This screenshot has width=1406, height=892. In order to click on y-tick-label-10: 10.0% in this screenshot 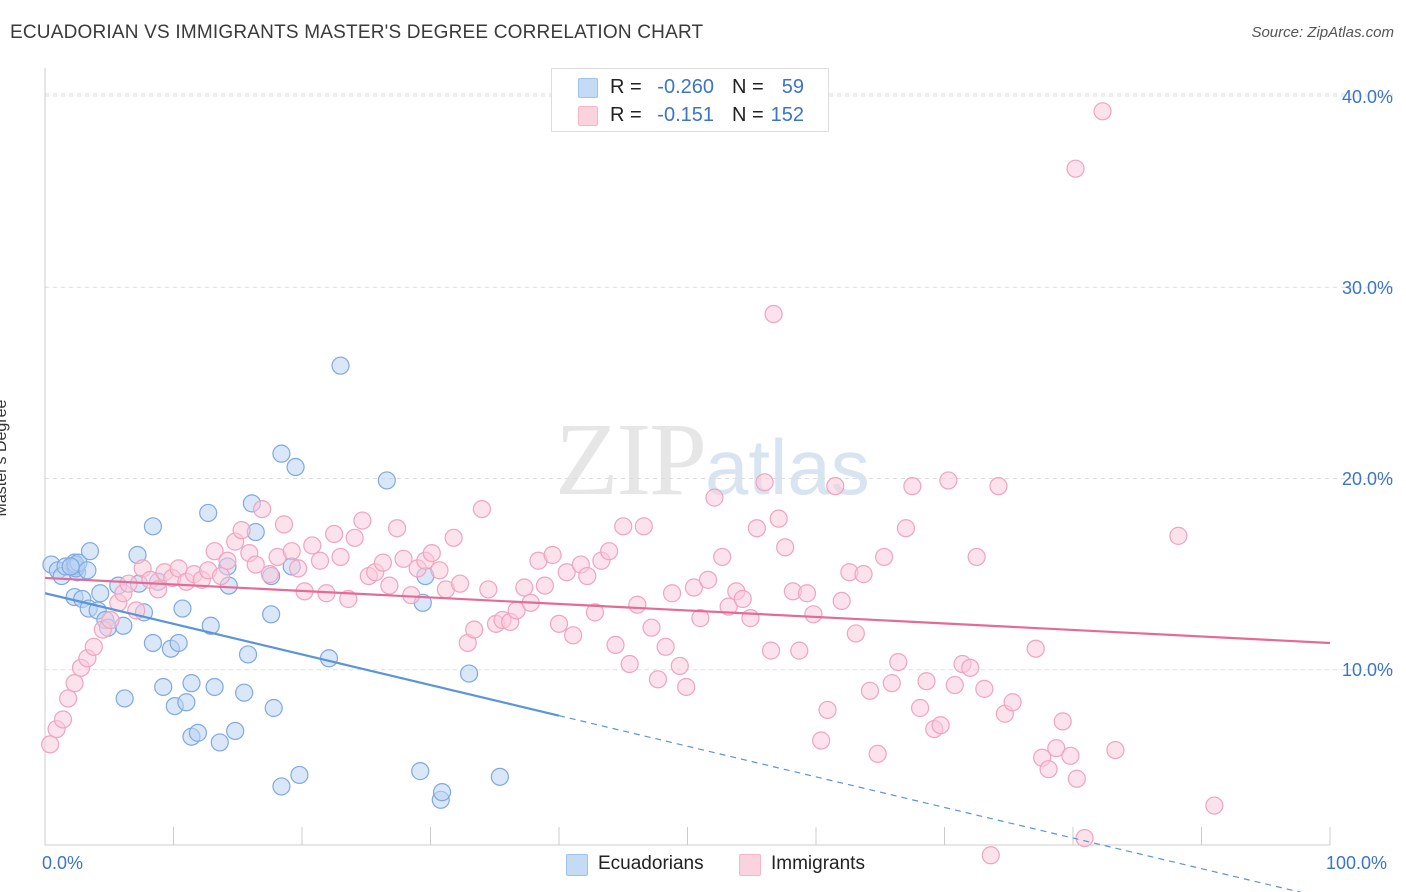, I will do `click(1367, 670)`.